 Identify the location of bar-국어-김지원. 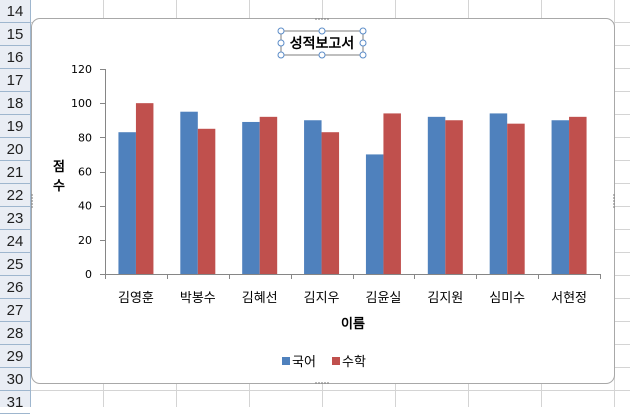
(436, 195).